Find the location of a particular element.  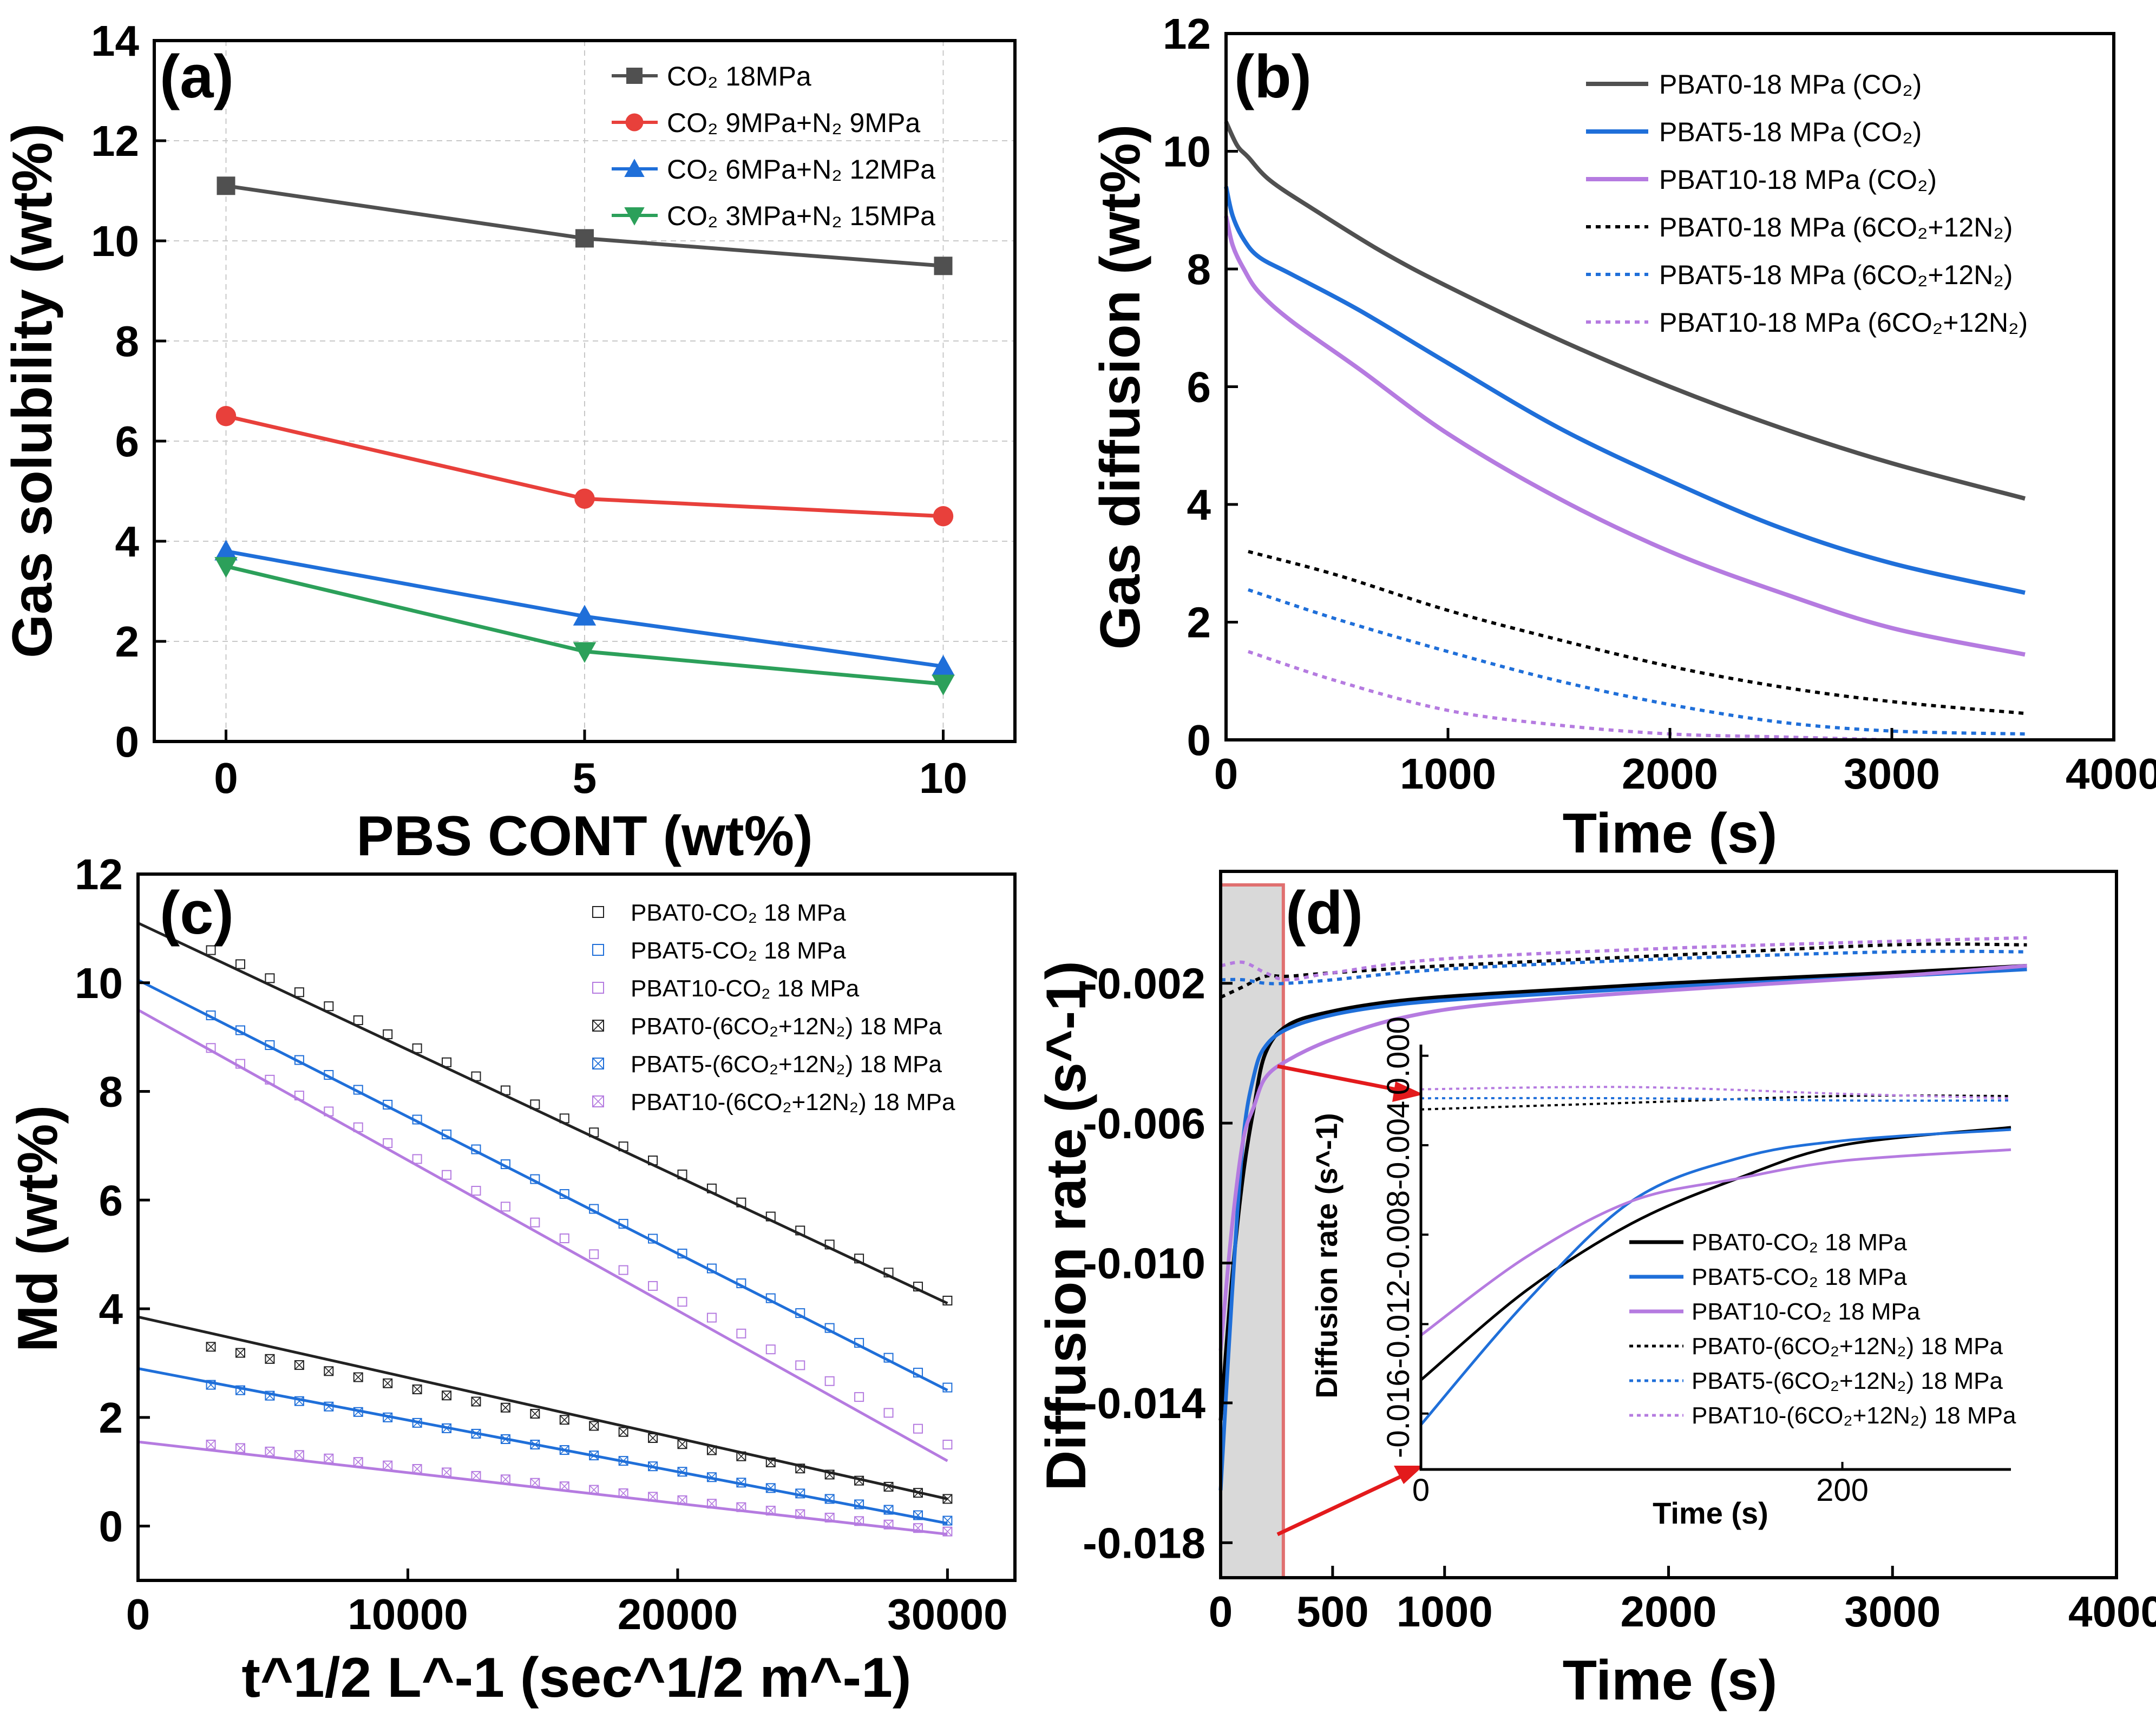

series-pbat0-co2-18-mpa is located at coordinates (545, 1114).